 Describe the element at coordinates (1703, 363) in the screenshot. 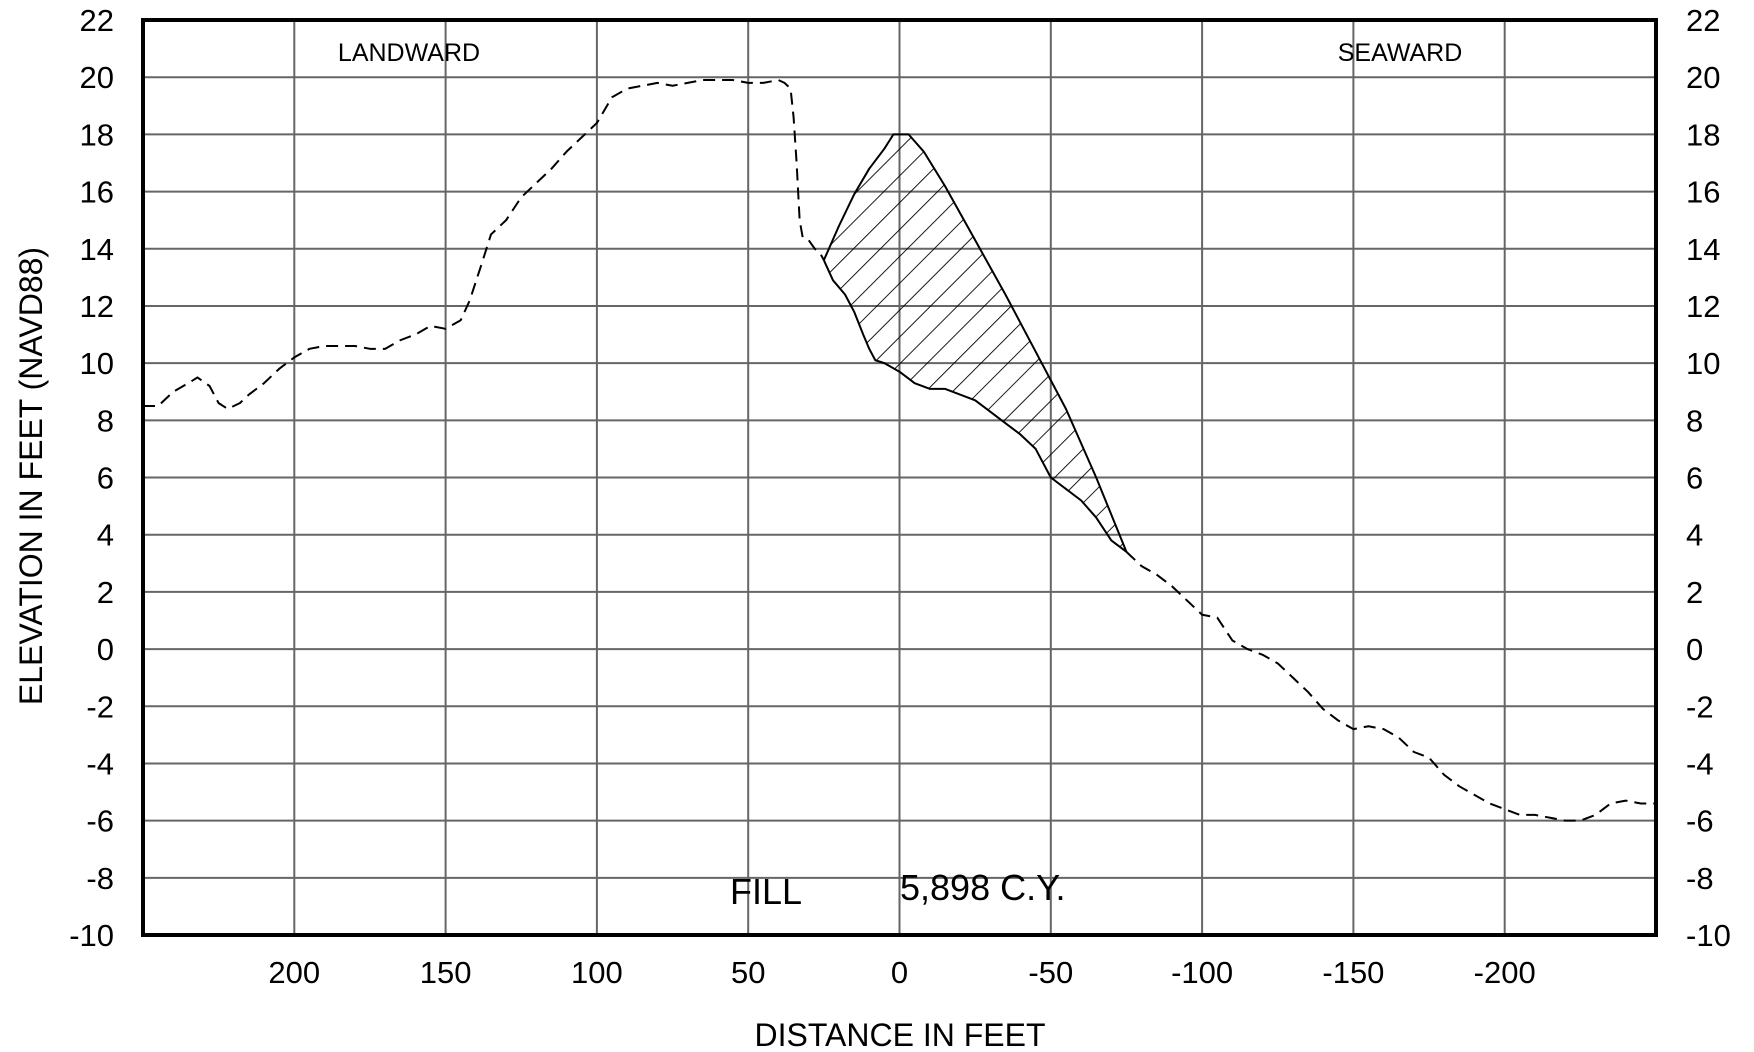

I see `y-tick-label-right: 10` at that location.